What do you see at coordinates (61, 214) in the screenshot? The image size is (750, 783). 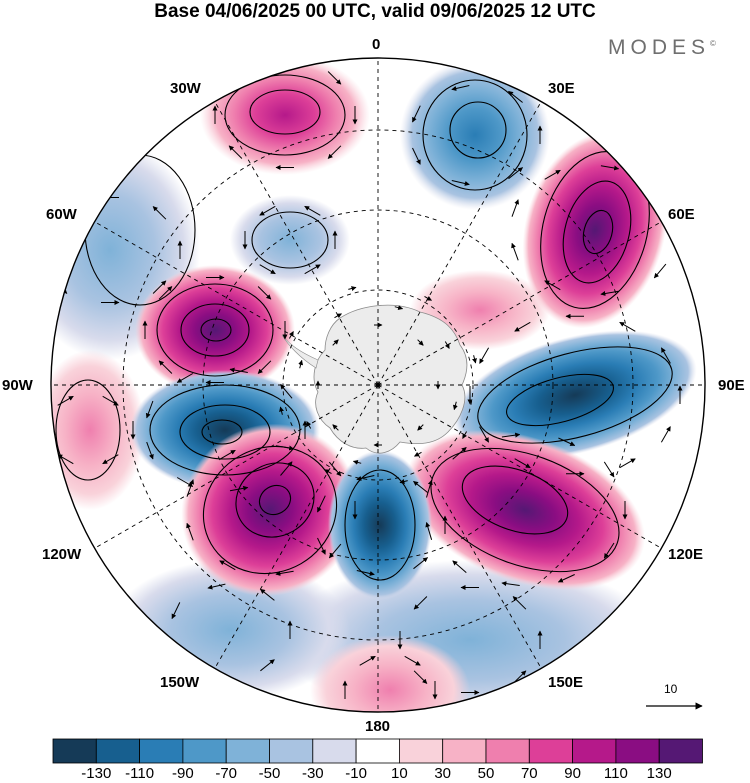 I see `lon-label-60w: 60W` at bounding box center [61, 214].